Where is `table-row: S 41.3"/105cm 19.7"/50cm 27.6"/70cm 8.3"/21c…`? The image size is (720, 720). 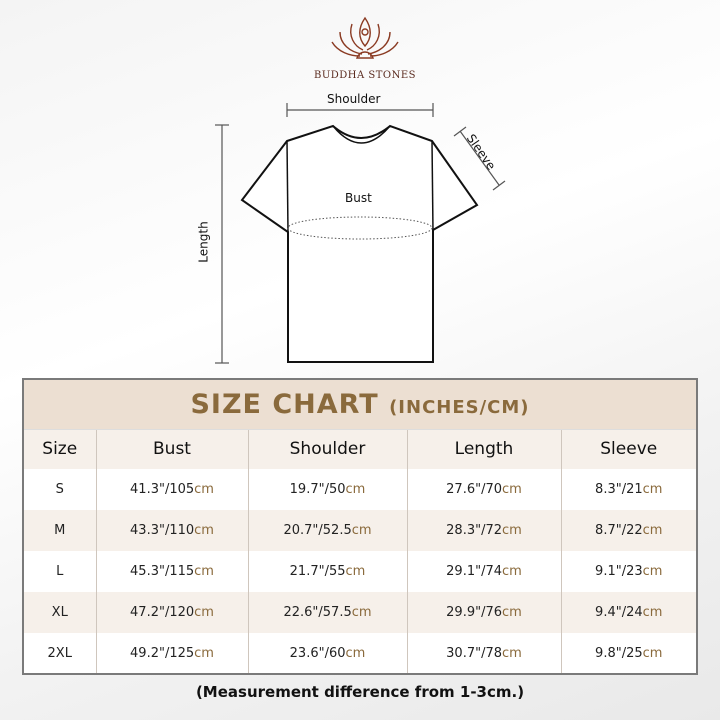 table-row: S 41.3"/105cm 19.7"/50cm 27.6"/70cm 8.3"/21c… is located at coordinates (360, 489).